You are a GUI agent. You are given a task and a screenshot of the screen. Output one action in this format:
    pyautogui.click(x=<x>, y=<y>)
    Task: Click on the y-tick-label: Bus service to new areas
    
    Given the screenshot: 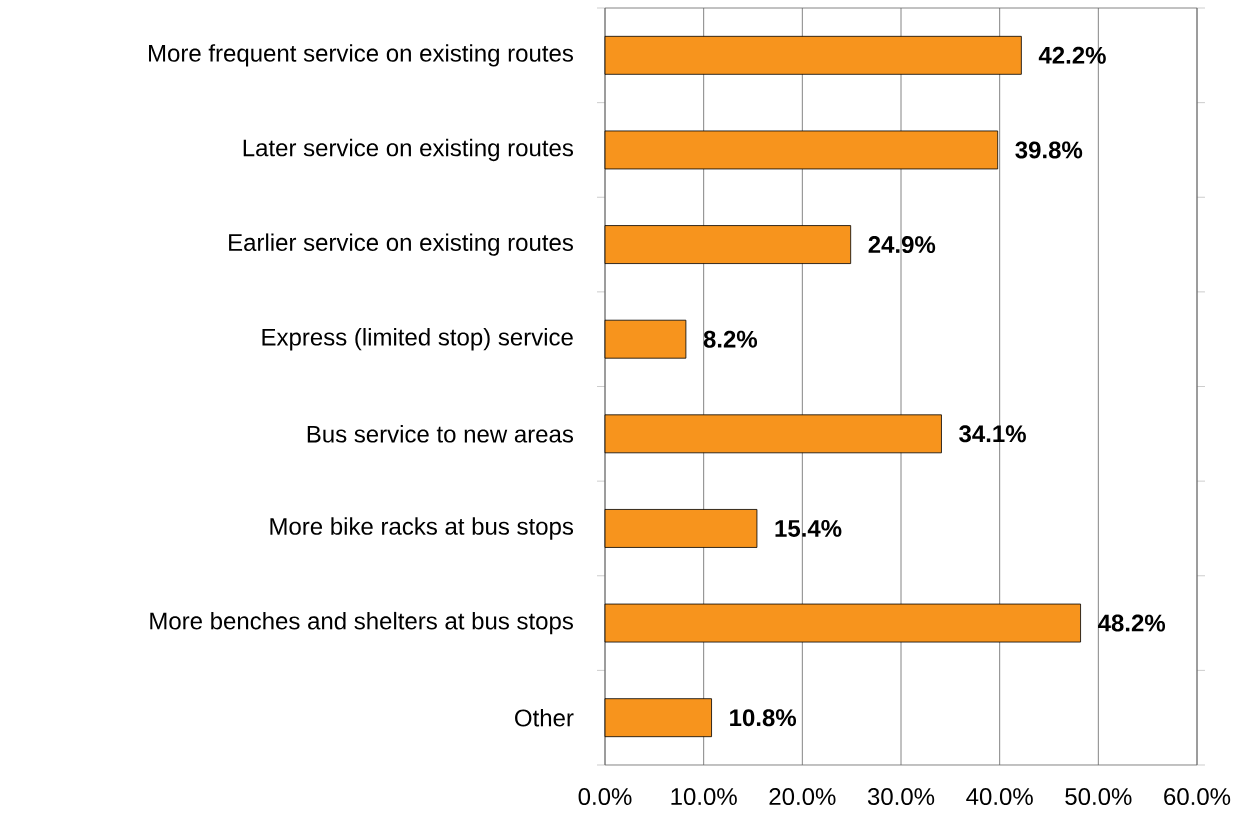 What is the action you would take?
    pyautogui.click(x=440, y=434)
    